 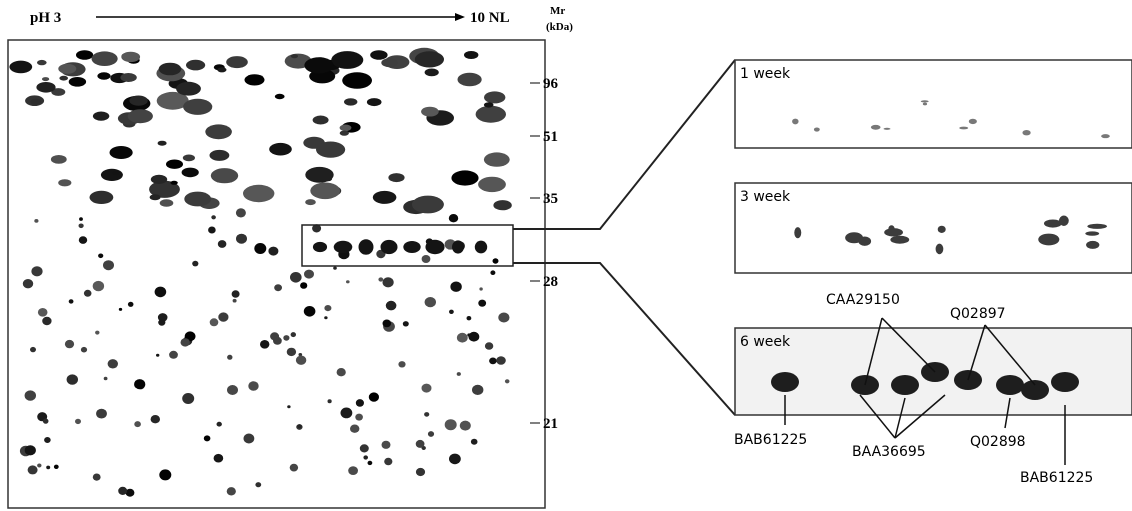 I want to click on annotation: BAA36695, so click(x=889, y=452).